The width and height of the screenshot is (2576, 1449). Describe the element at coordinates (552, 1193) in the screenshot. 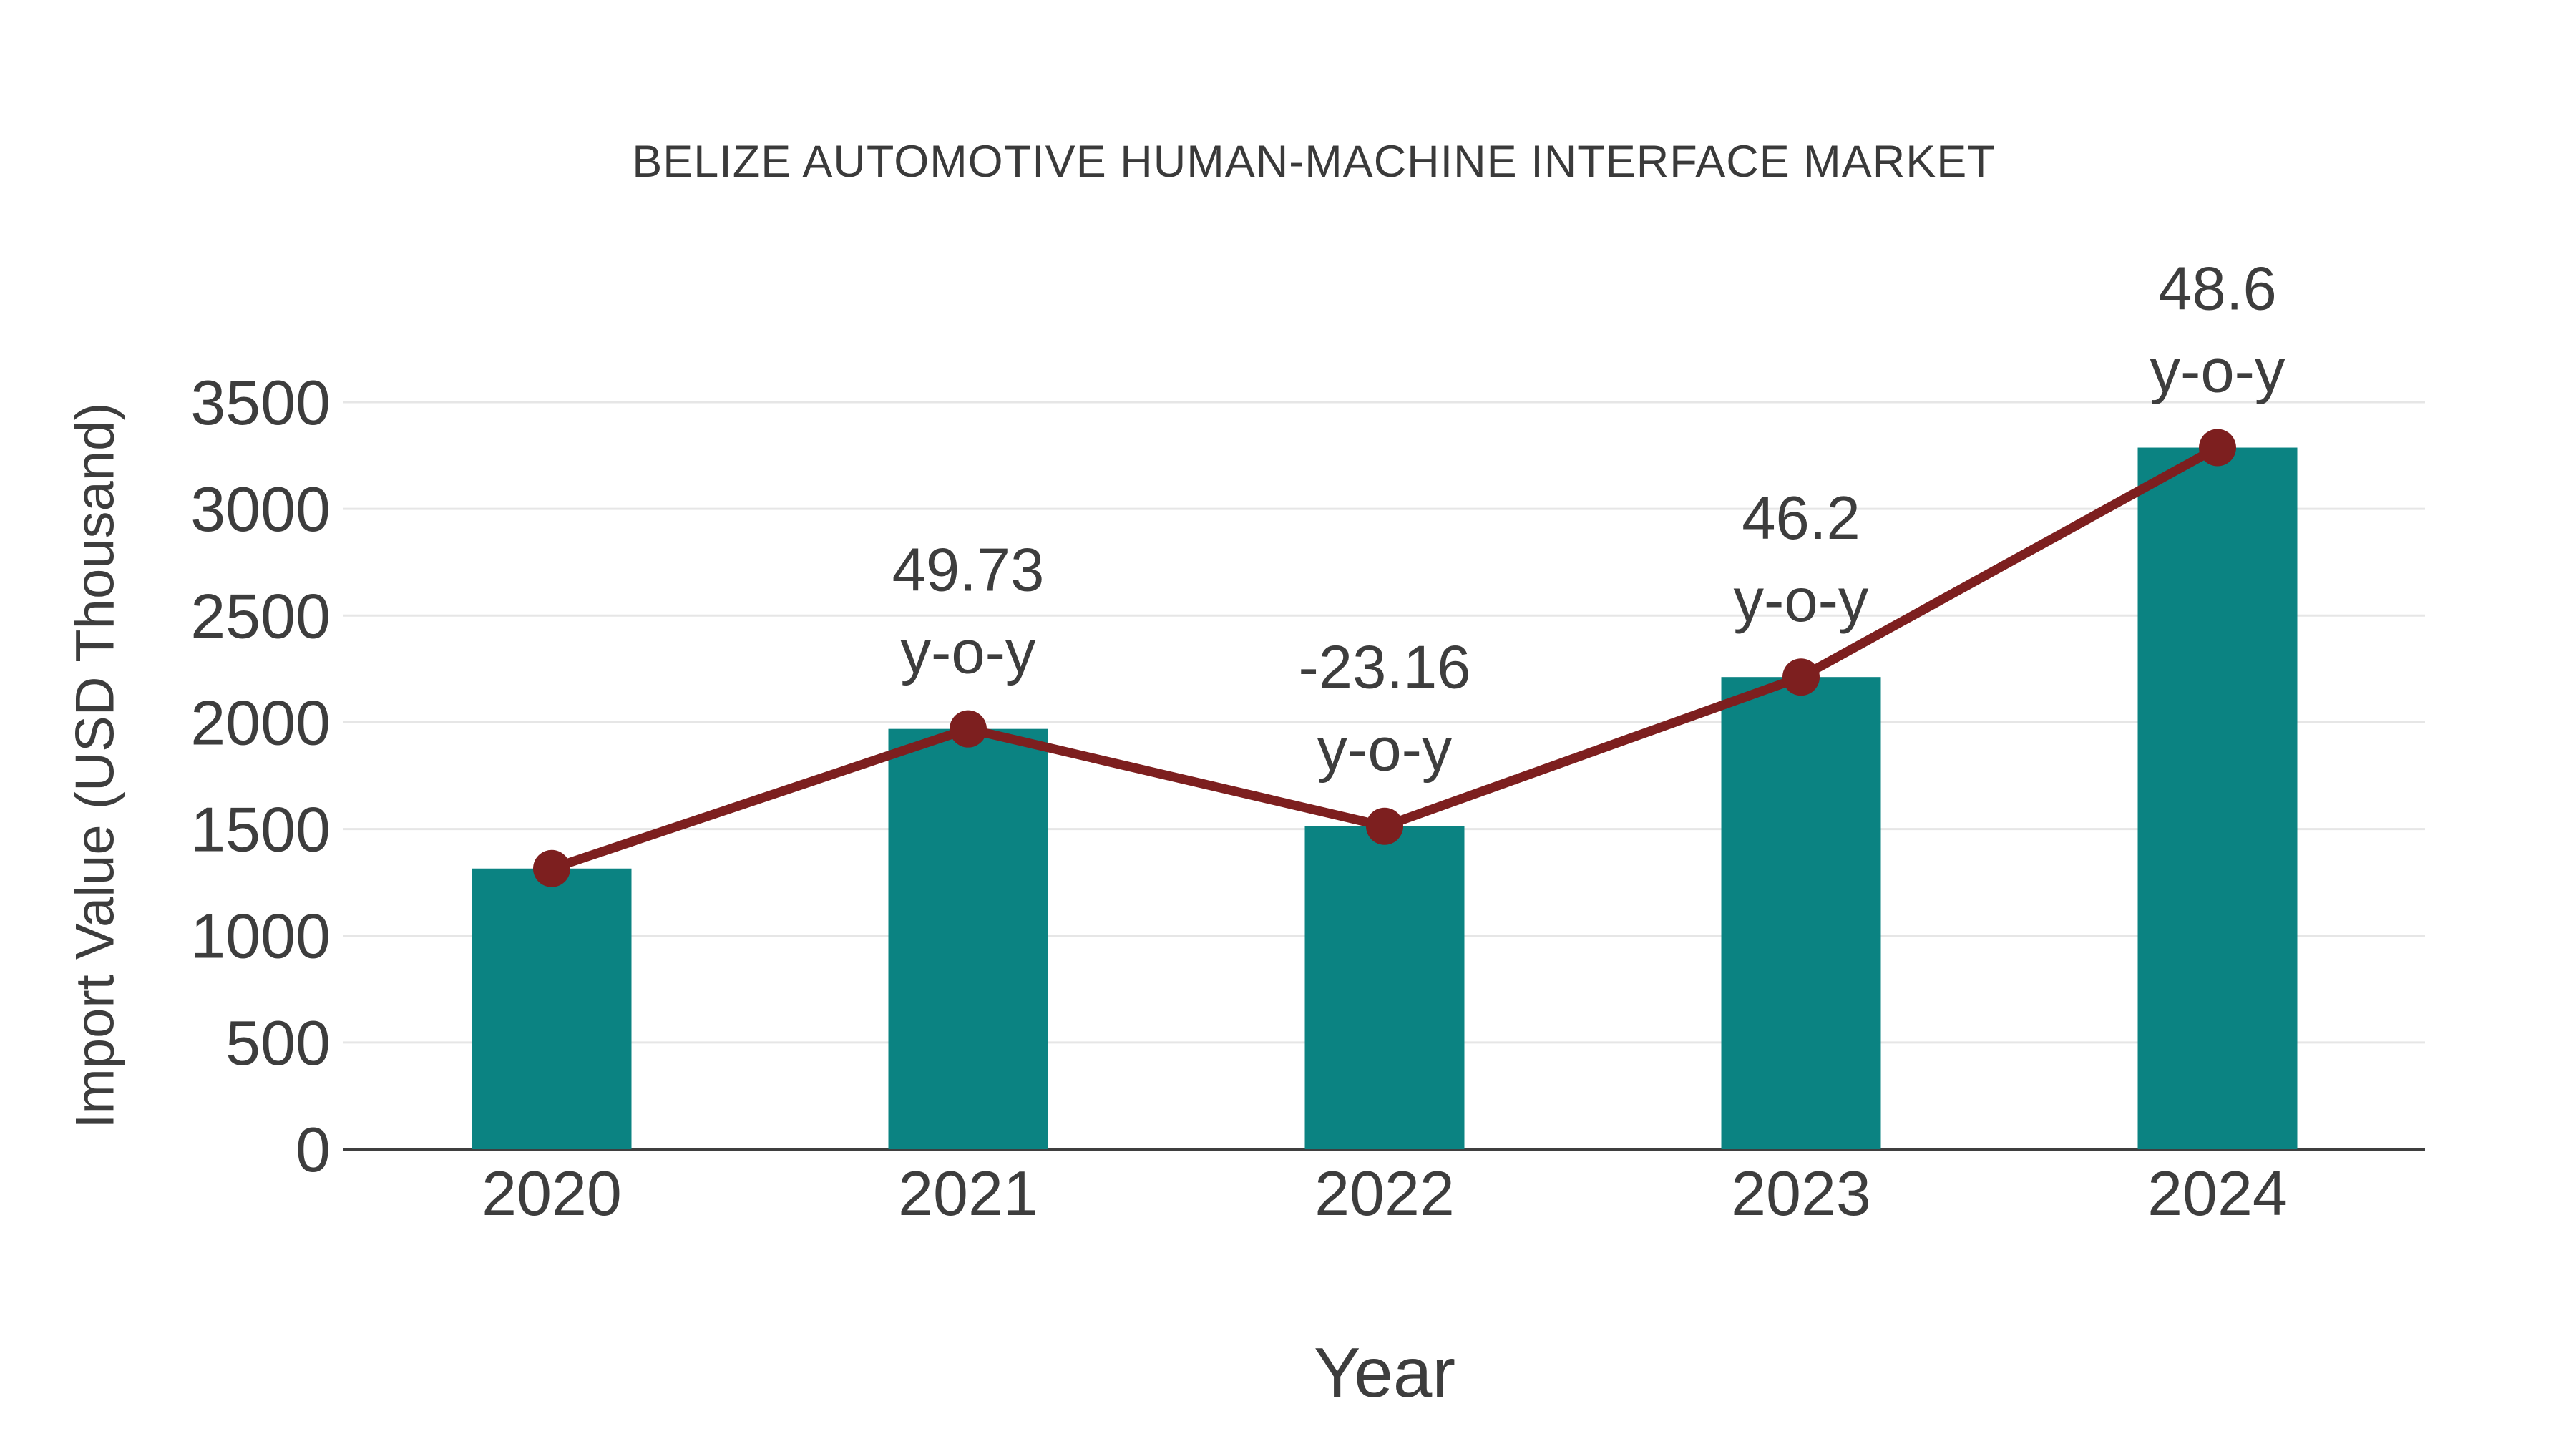

I see `x-tick-label: 2020` at that location.